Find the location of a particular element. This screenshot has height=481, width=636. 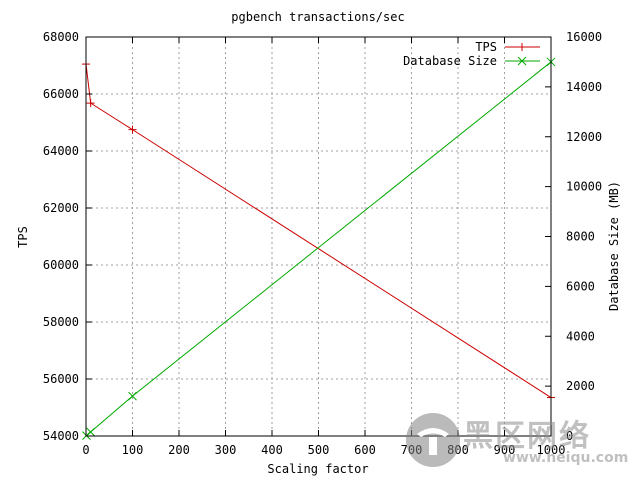

y2-axis-label: Database Size (MB) is located at coordinates (614, 246).